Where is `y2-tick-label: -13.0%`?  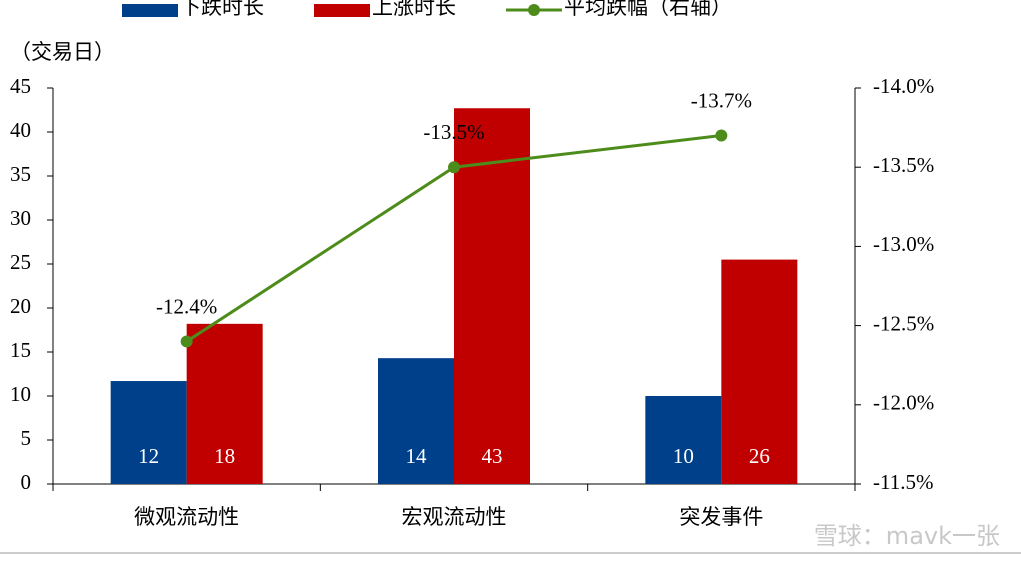
y2-tick-label: -13.0% is located at coordinates (903, 244).